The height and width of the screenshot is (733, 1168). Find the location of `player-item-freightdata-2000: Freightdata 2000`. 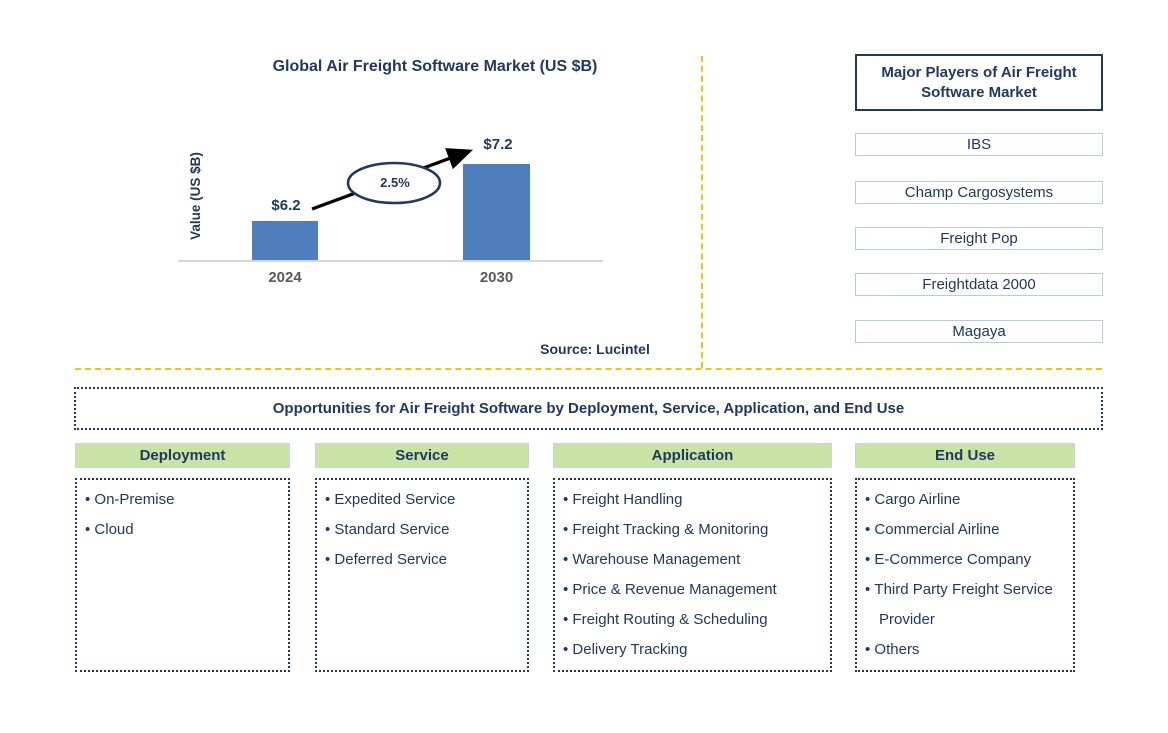

player-item-freightdata-2000: Freightdata 2000 is located at coordinates (979, 284).